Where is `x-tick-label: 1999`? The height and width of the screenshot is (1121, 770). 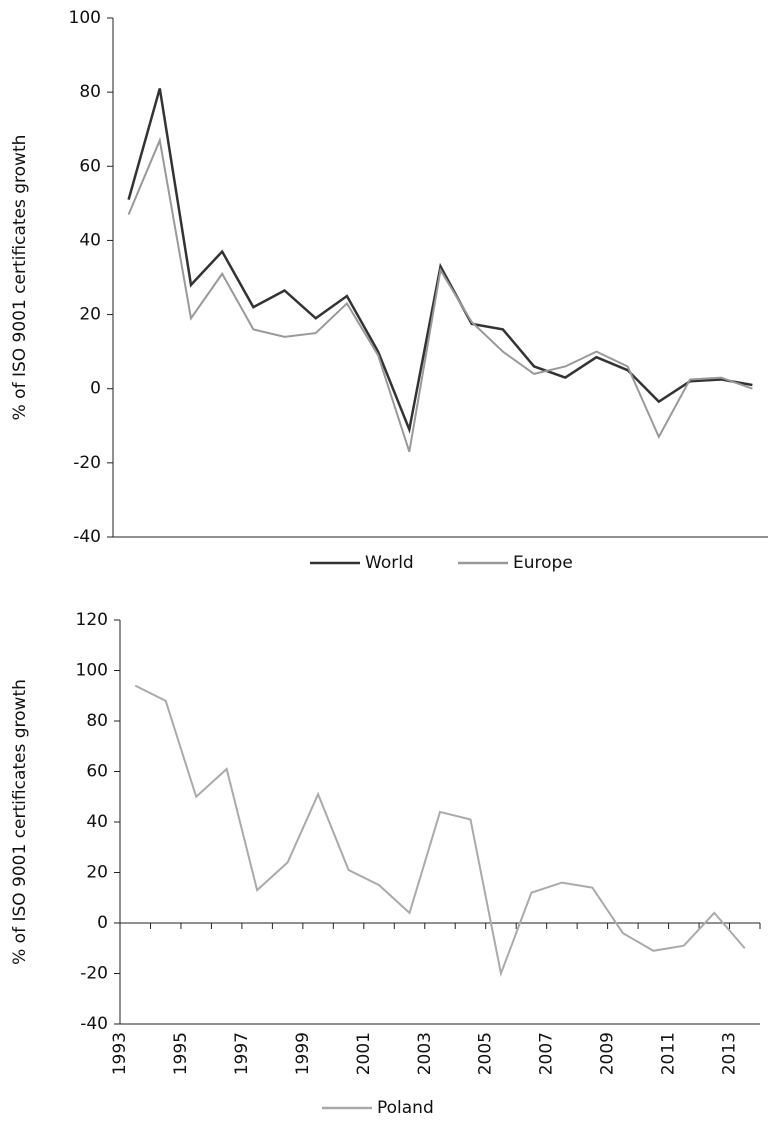 x-tick-label: 1999 is located at coordinates (303, 1053).